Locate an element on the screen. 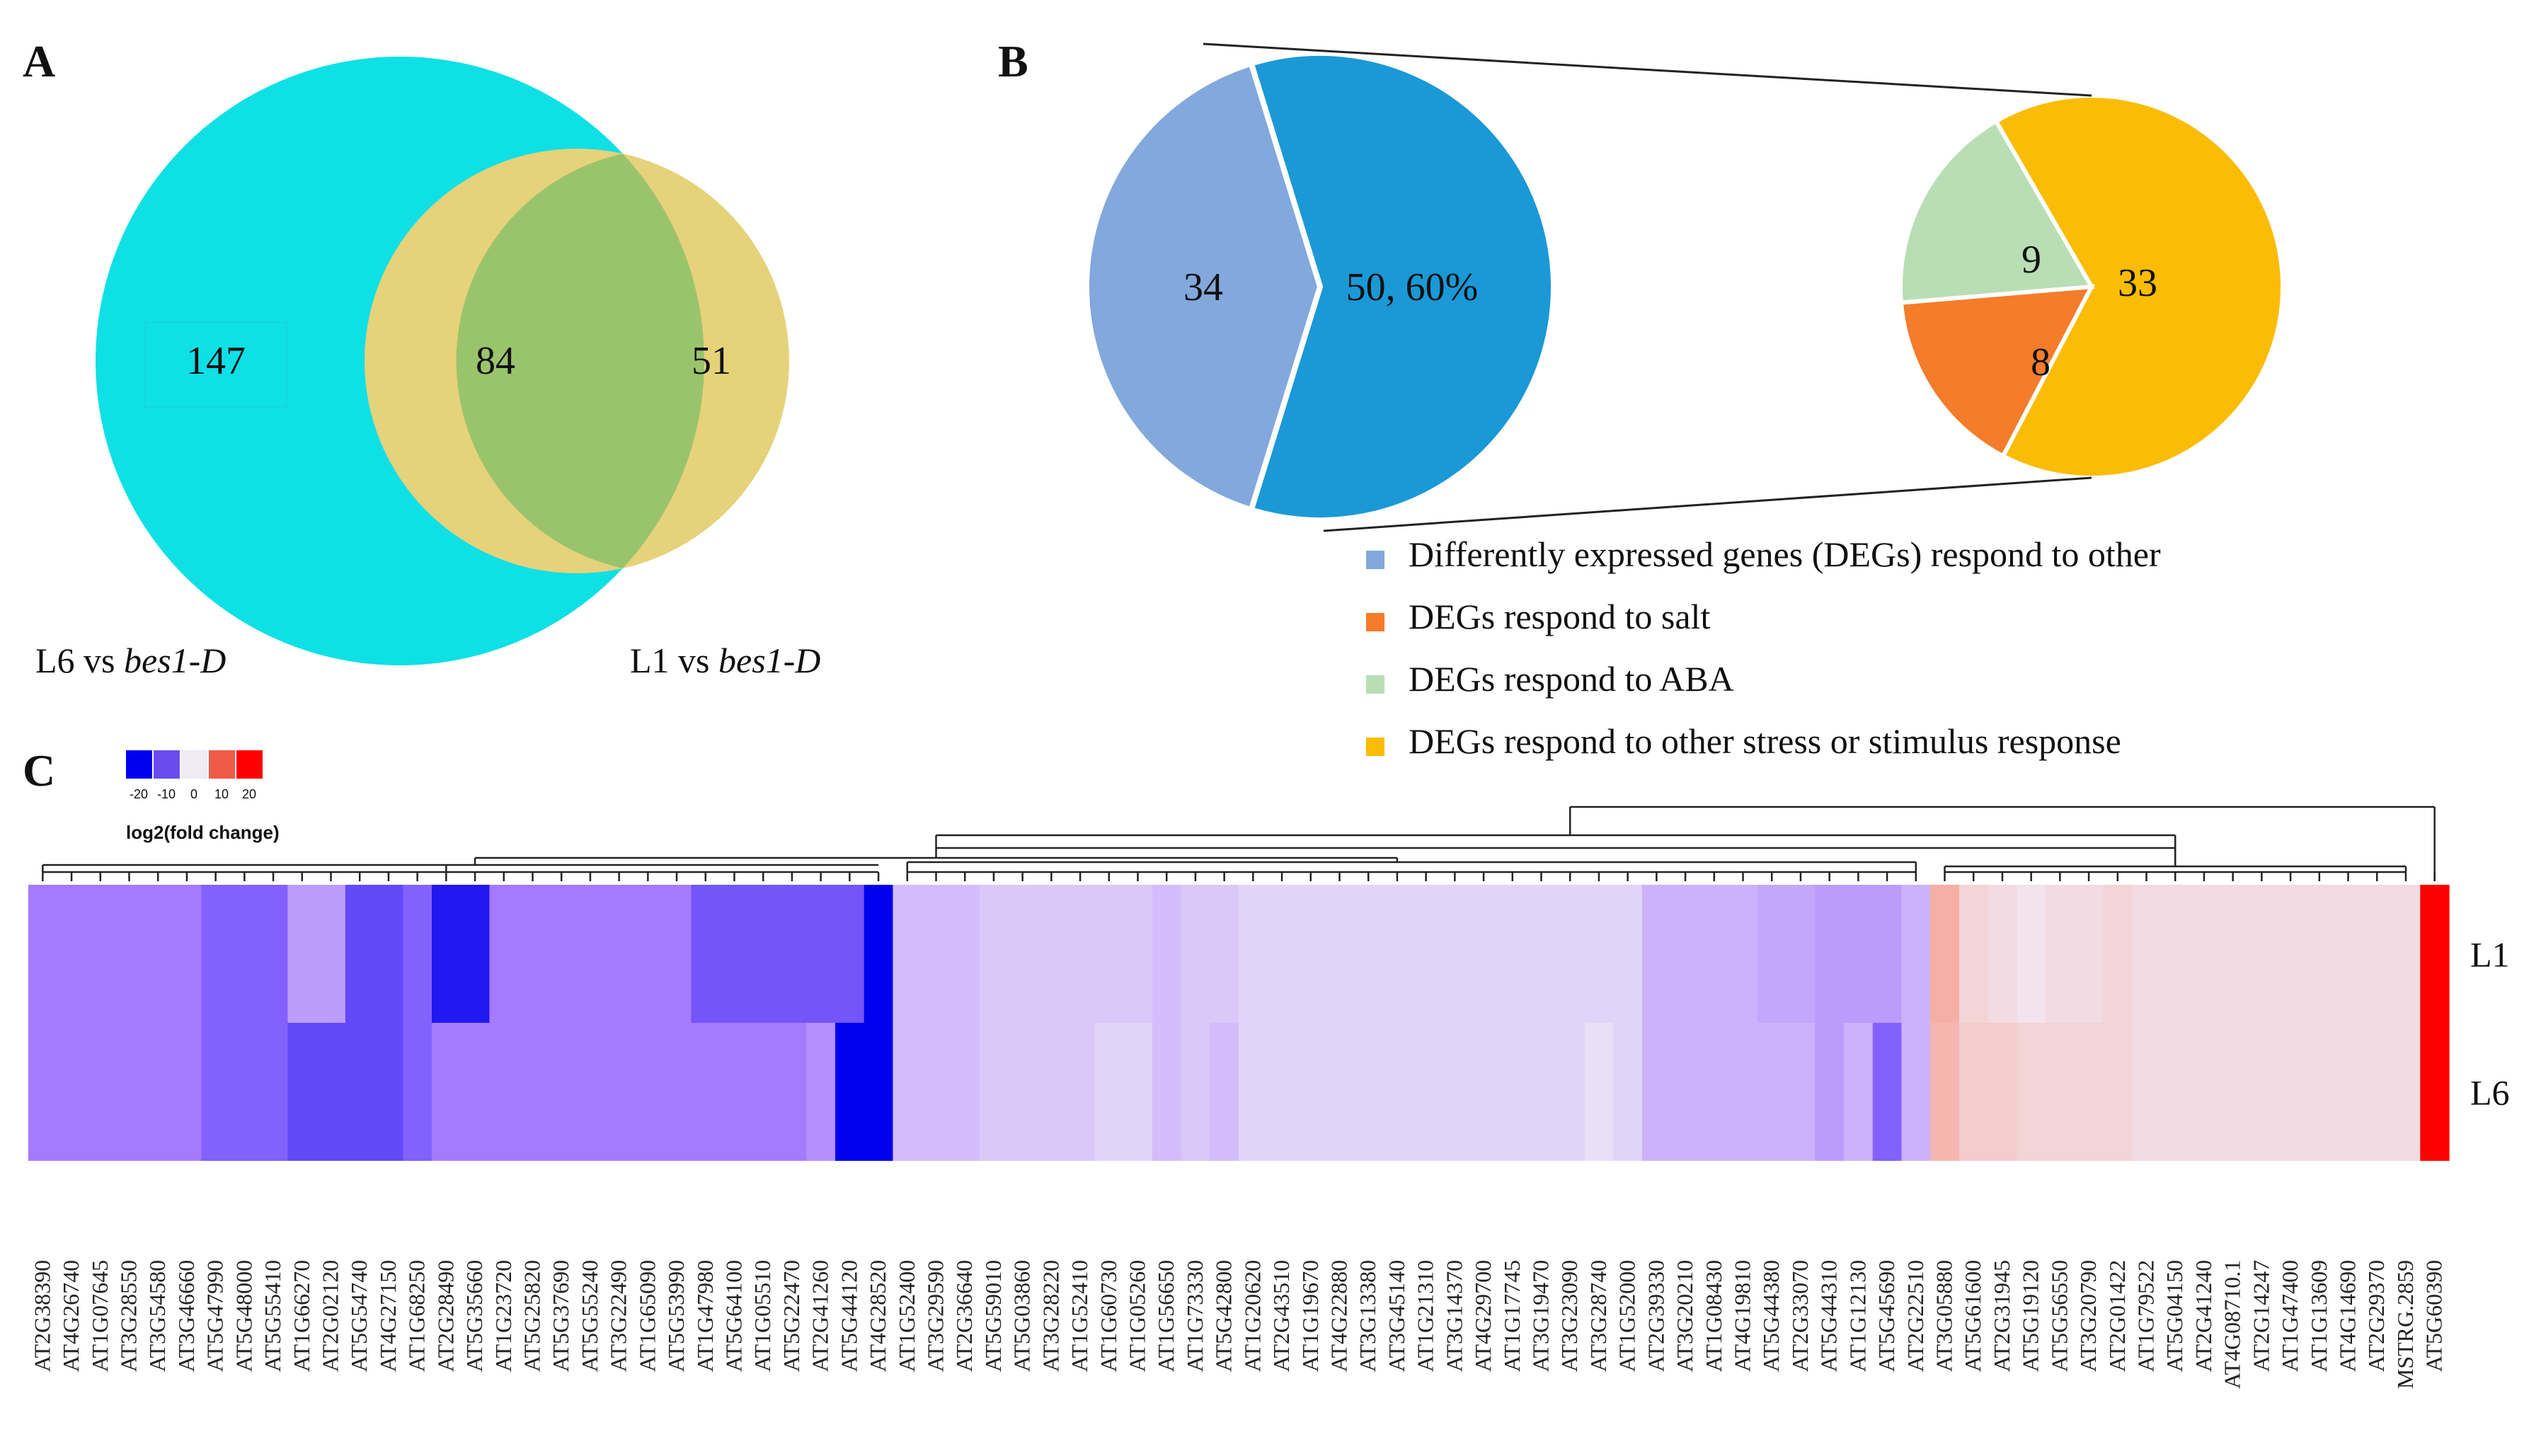  gene-label-25: AT1G05510 is located at coordinates (762, 1316).